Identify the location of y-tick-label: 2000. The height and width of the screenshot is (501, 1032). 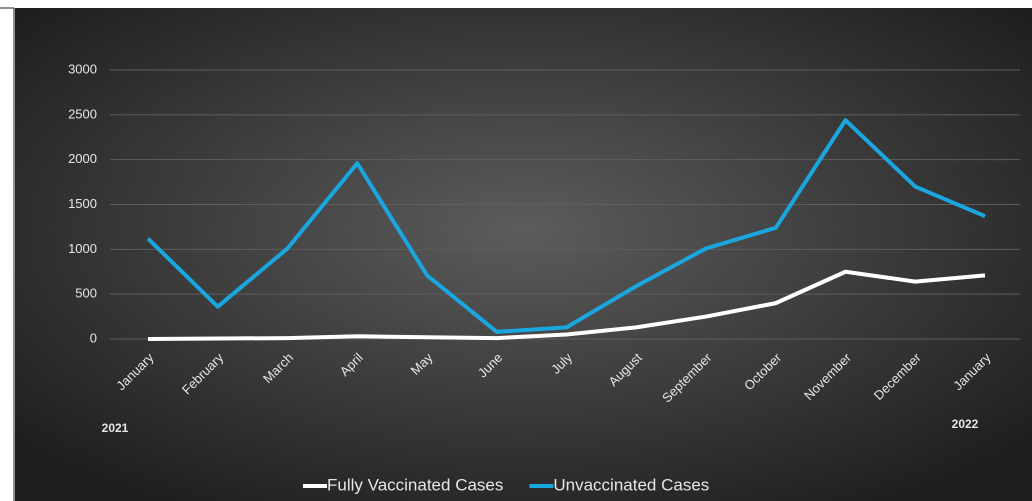
(82, 158).